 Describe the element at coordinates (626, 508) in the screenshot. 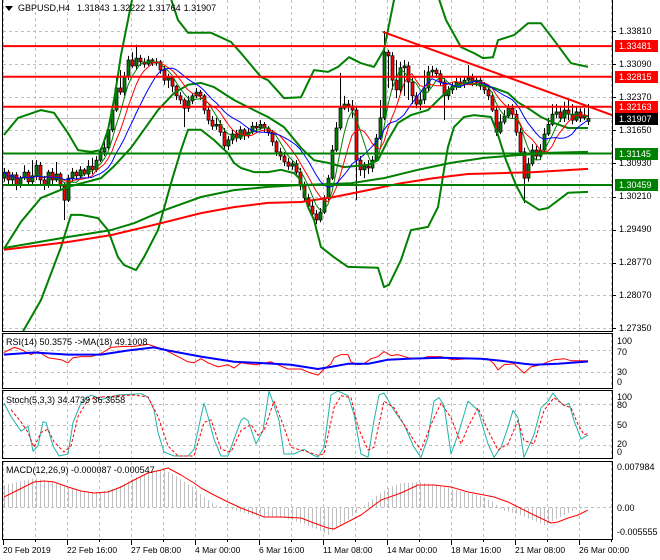

I see `macd-axis-label: 0.00` at that location.